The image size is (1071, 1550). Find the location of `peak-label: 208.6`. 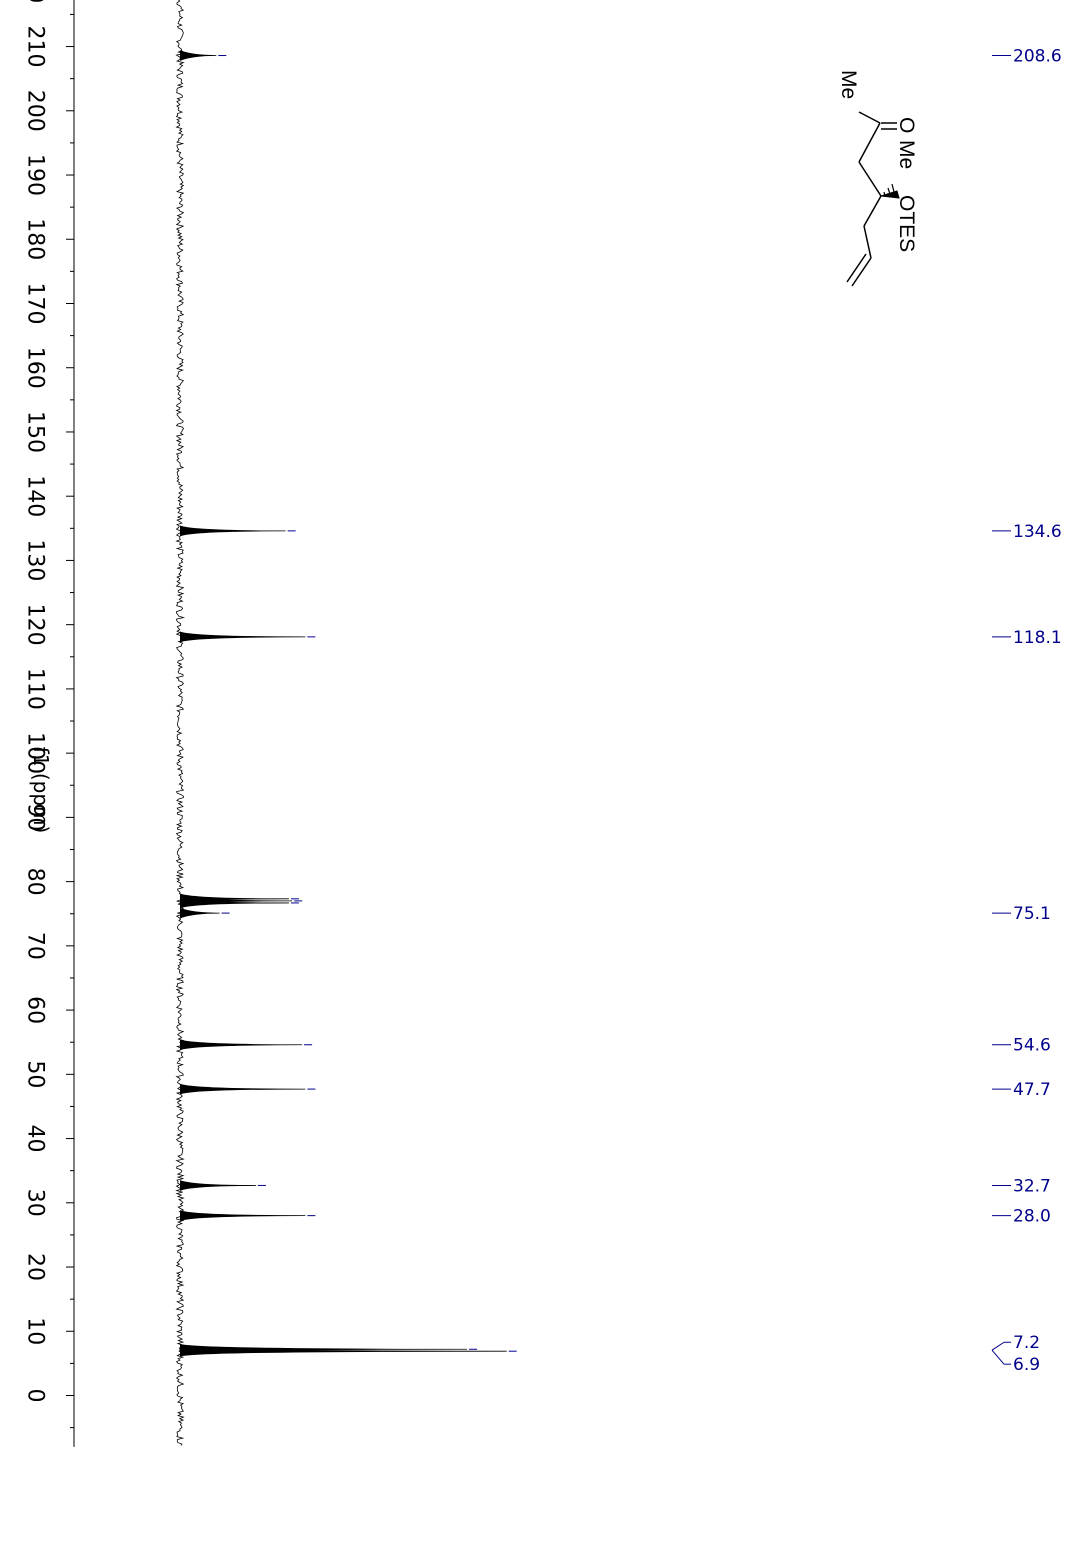

peak-label: 208.6 is located at coordinates (1037, 56).